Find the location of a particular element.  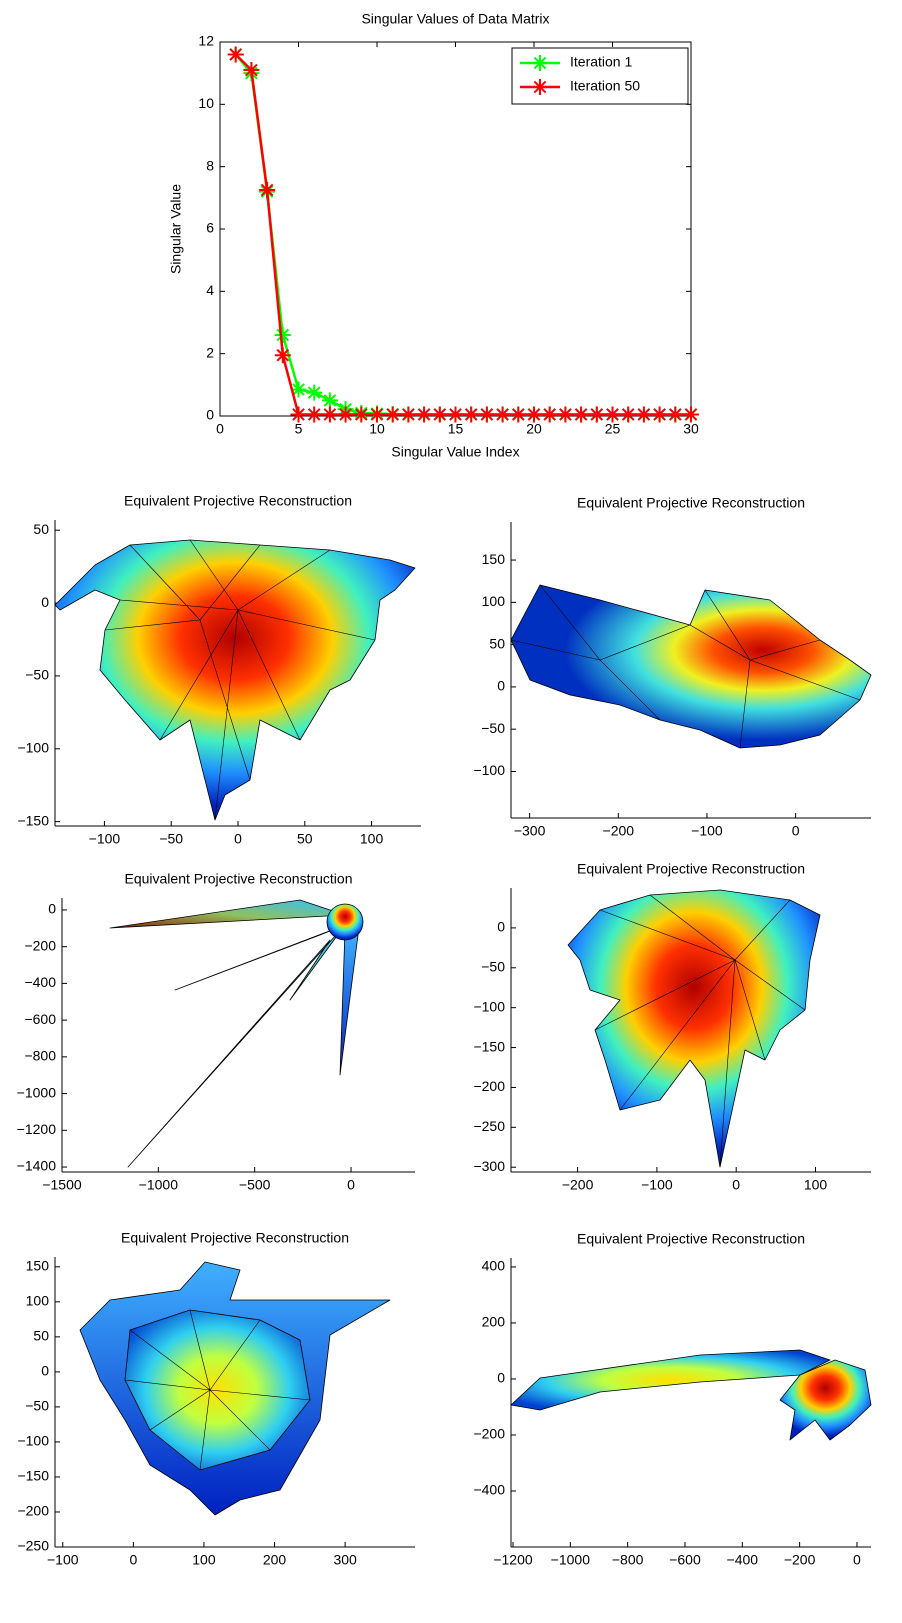

x-tick-label: −50 is located at coordinates (171, 839).